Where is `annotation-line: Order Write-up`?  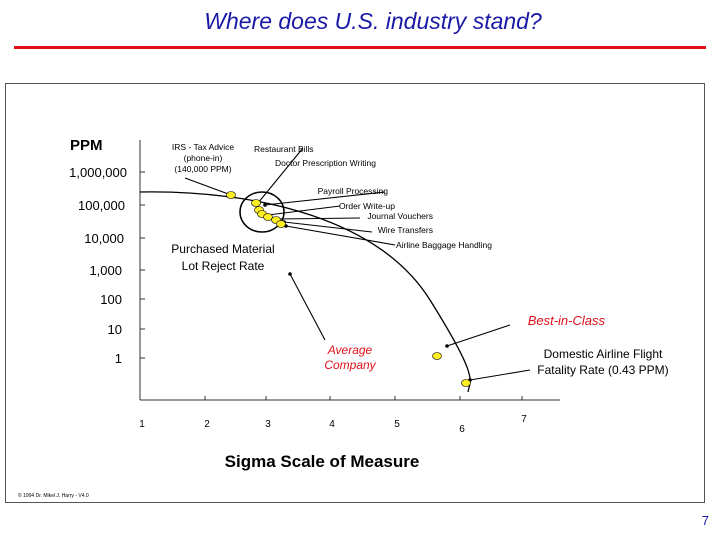 annotation-line: Order Write-up is located at coordinates (367, 206).